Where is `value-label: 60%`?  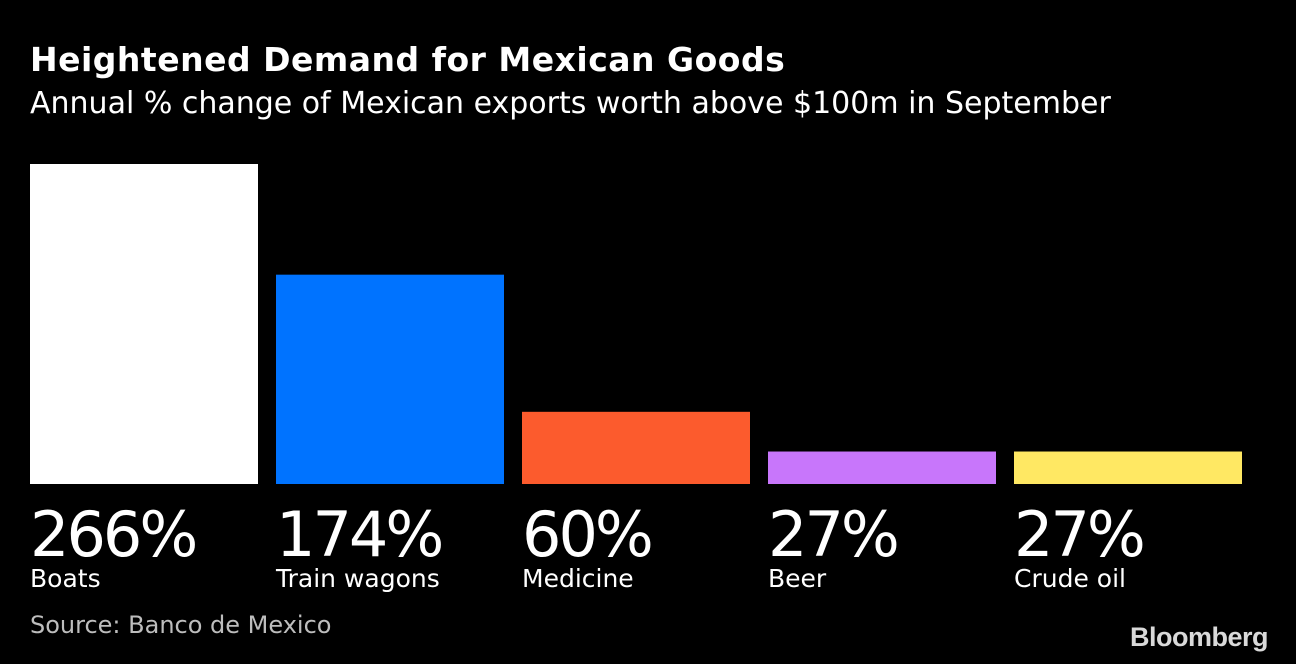
value-label: 60% is located at coordinates (586, 534).